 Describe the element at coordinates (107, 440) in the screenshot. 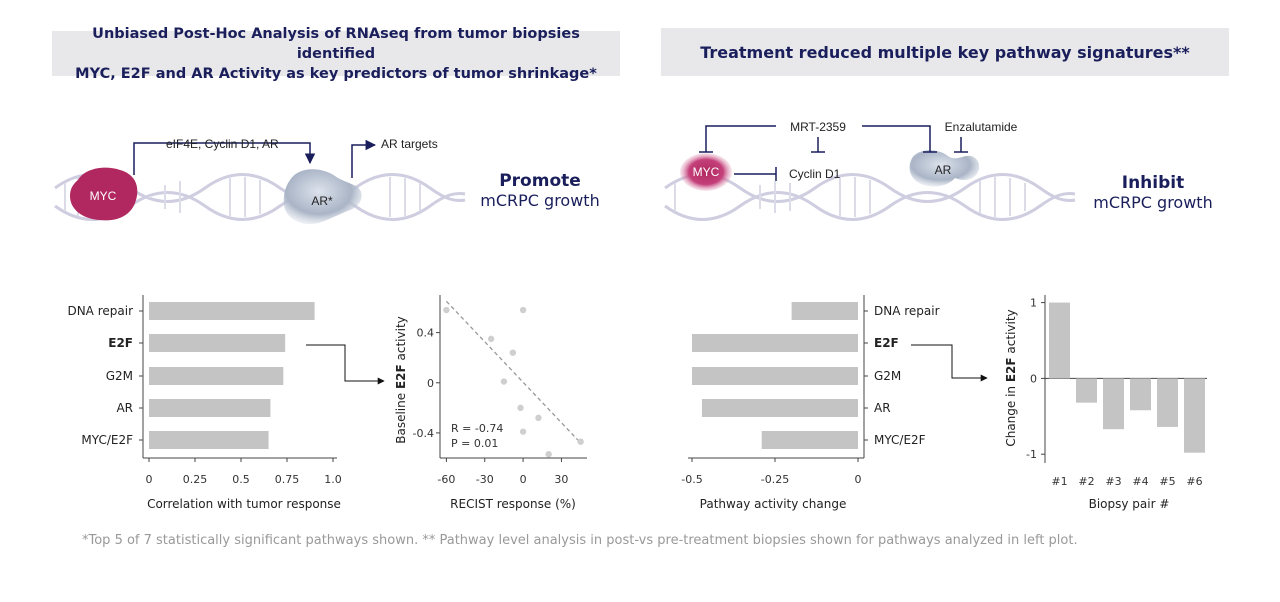

I see `c1-category-label: MYC/E2F` at that location.